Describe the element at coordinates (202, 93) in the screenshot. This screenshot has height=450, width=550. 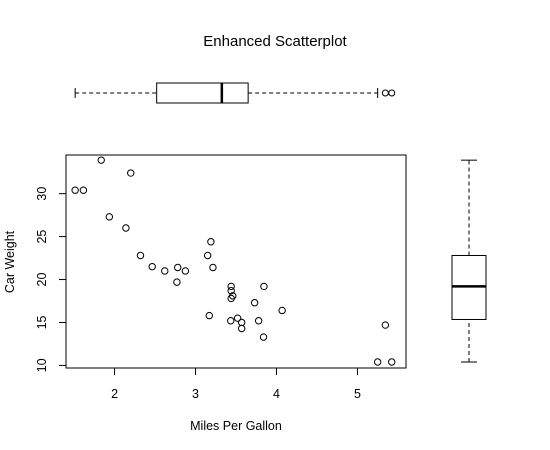
I see `x-boxplot-box` at that location.